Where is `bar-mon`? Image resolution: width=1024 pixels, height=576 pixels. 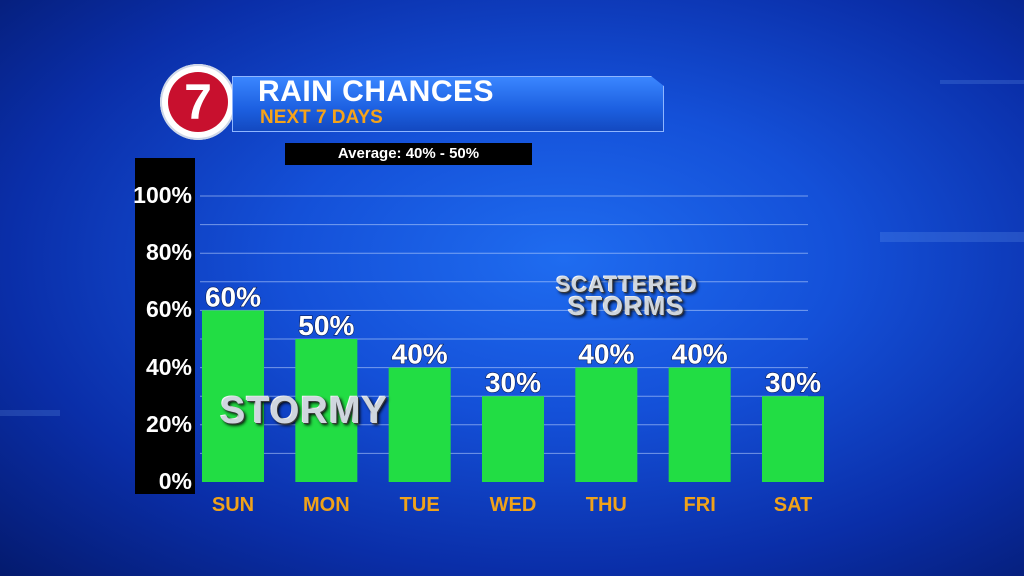
bar-mon is located at coordinates (326, 410).